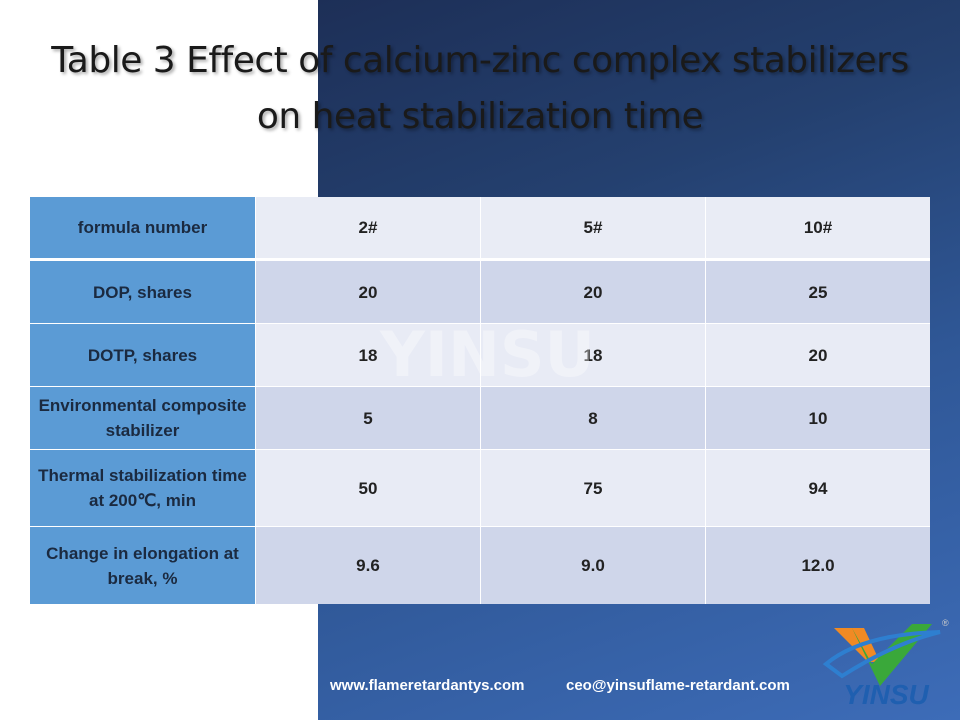  What do you see at coordinates (142, 227) in the screenshot?
I see `table-cell: formula number` at bounding box center [142, 227].